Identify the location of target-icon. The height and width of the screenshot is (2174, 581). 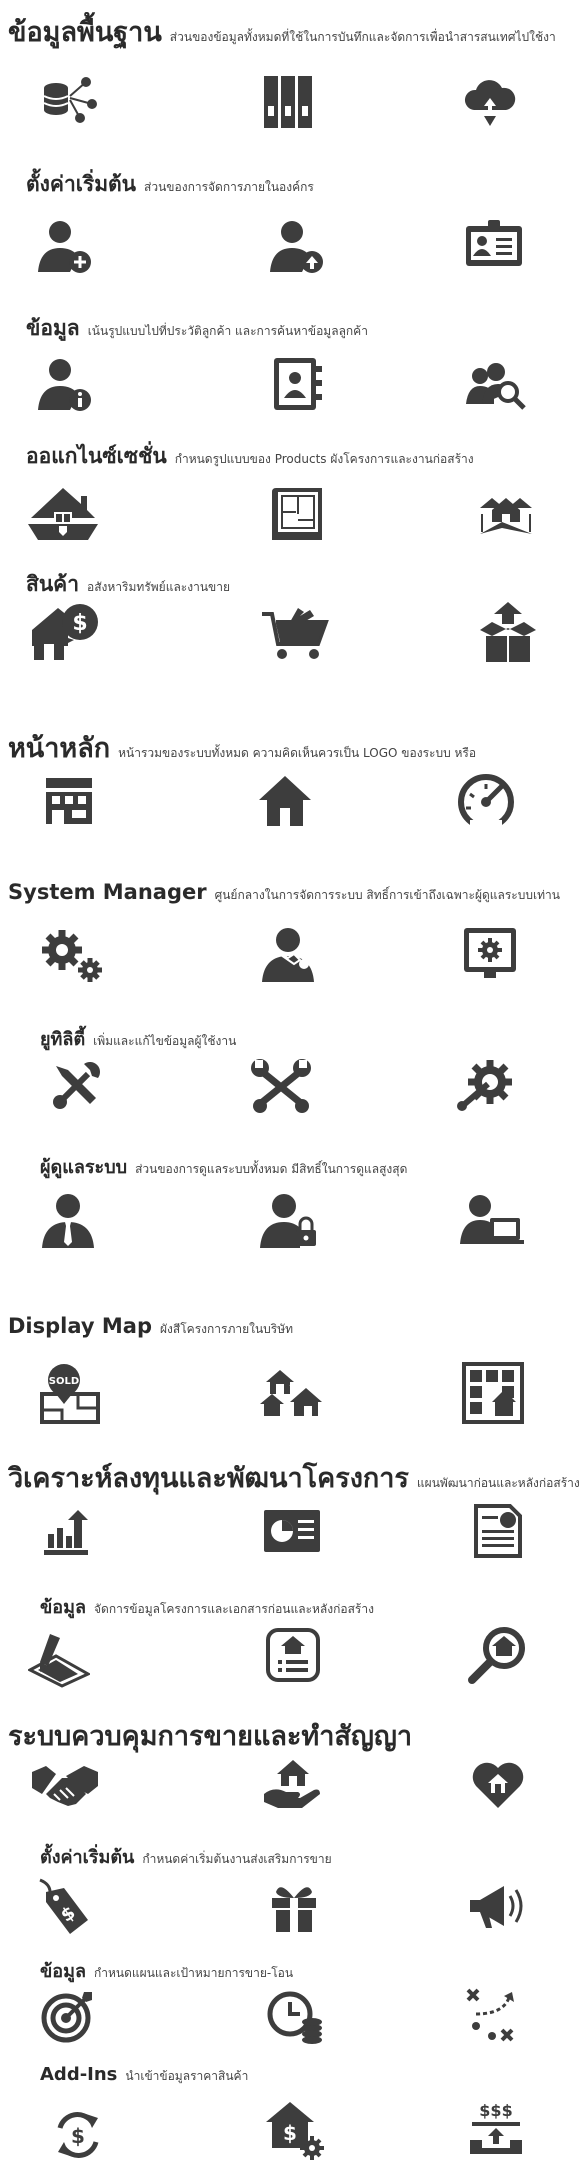
(68, 2016).